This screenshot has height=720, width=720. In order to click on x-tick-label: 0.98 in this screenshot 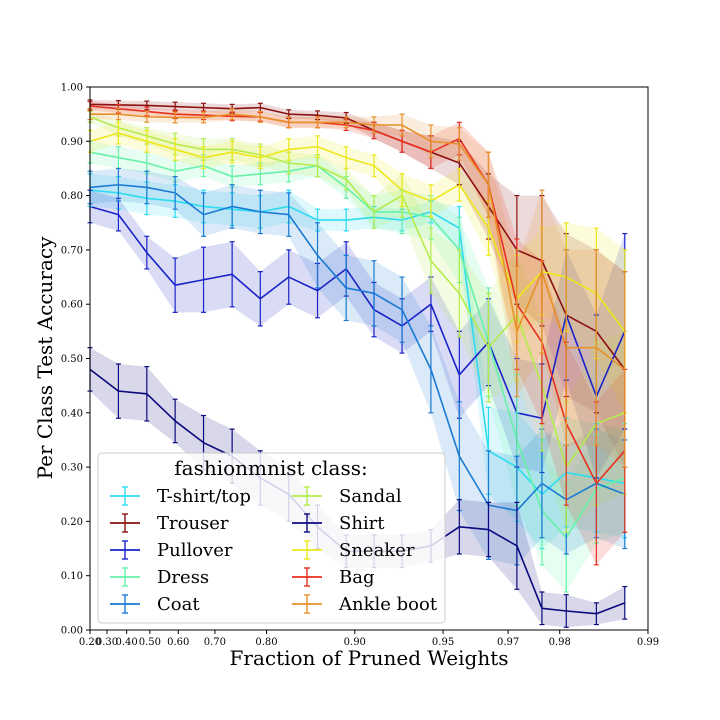, I will do `click(560, 642)`.